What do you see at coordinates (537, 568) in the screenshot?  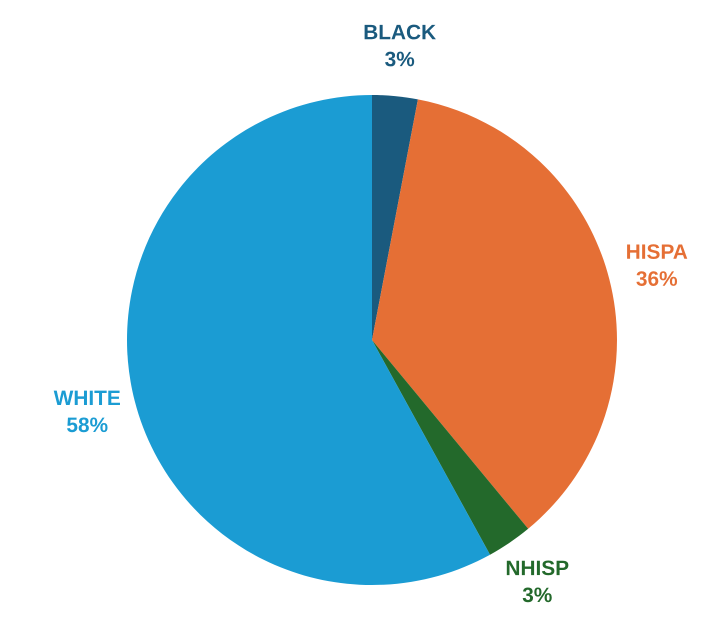 I see `slice-label: NHISP` at bounding box center [537, 568].